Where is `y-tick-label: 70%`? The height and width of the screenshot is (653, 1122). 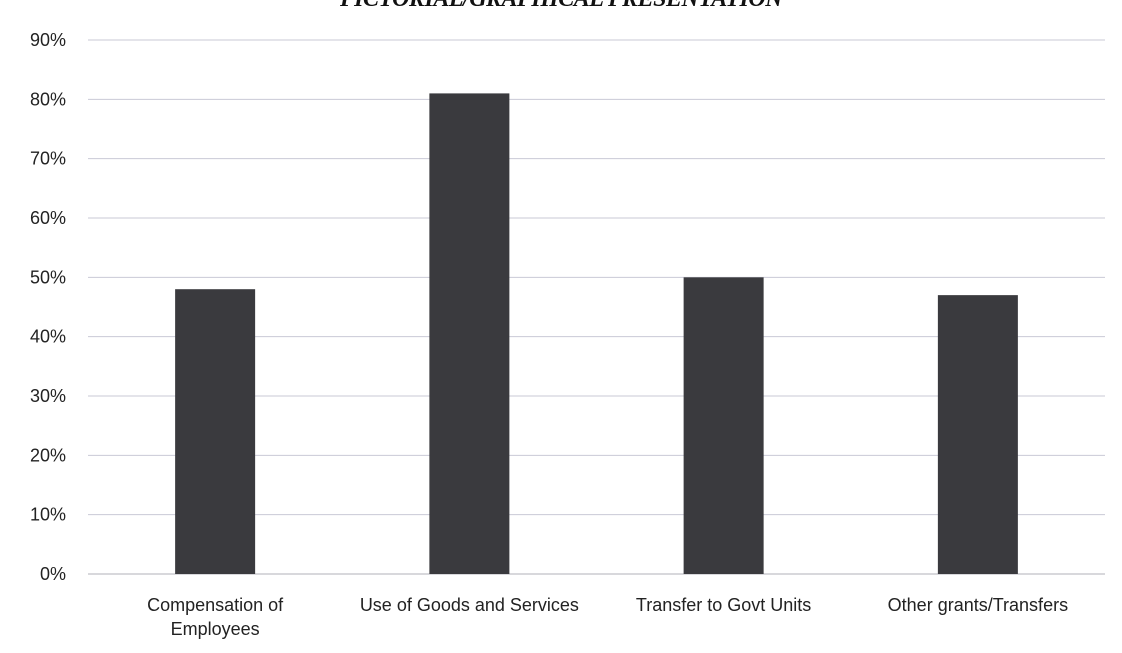
y-tick-label: 70% is located at coordinates (48, 159).